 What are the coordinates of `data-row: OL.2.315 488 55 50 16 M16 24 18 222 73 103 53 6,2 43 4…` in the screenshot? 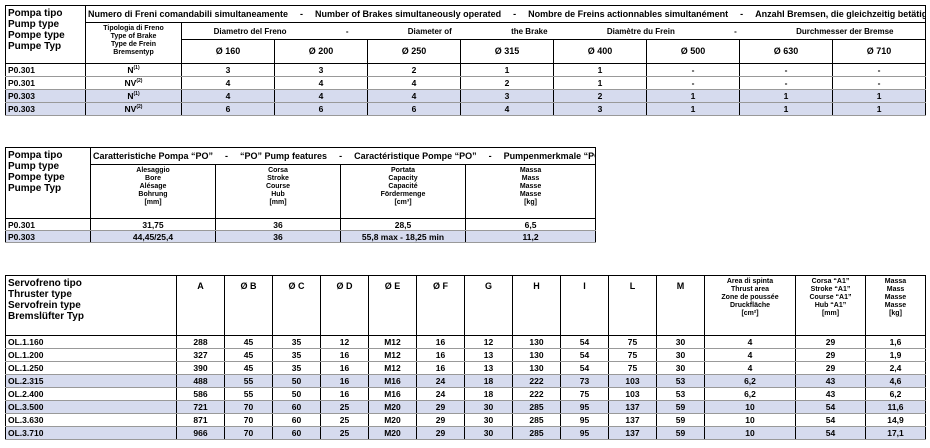 It's located at (465, 381).